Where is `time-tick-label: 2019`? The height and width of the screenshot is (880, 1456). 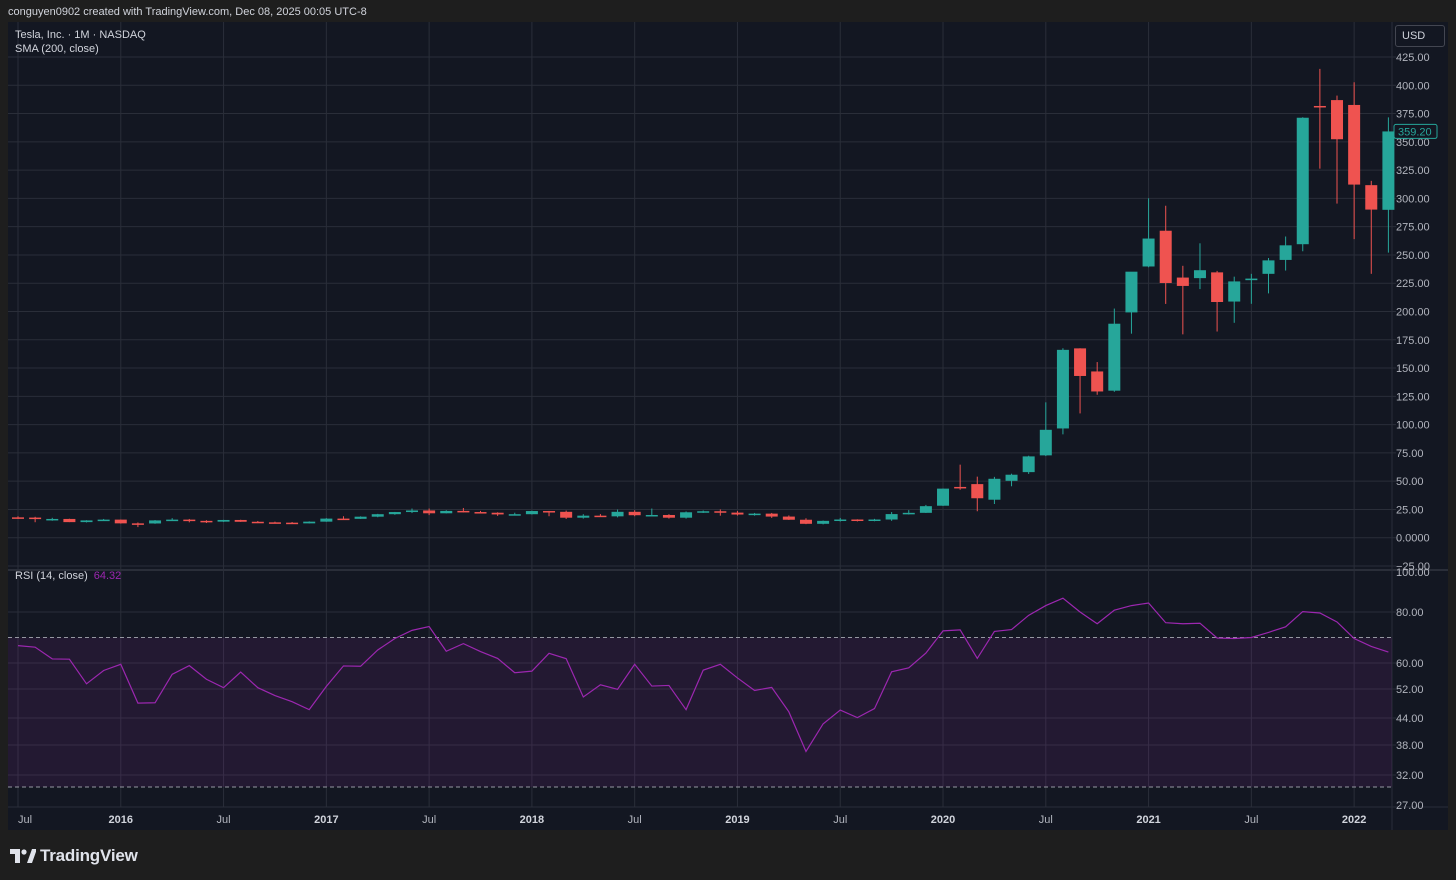 time-tick-label: 2019 is located at coordinates (737, 820).